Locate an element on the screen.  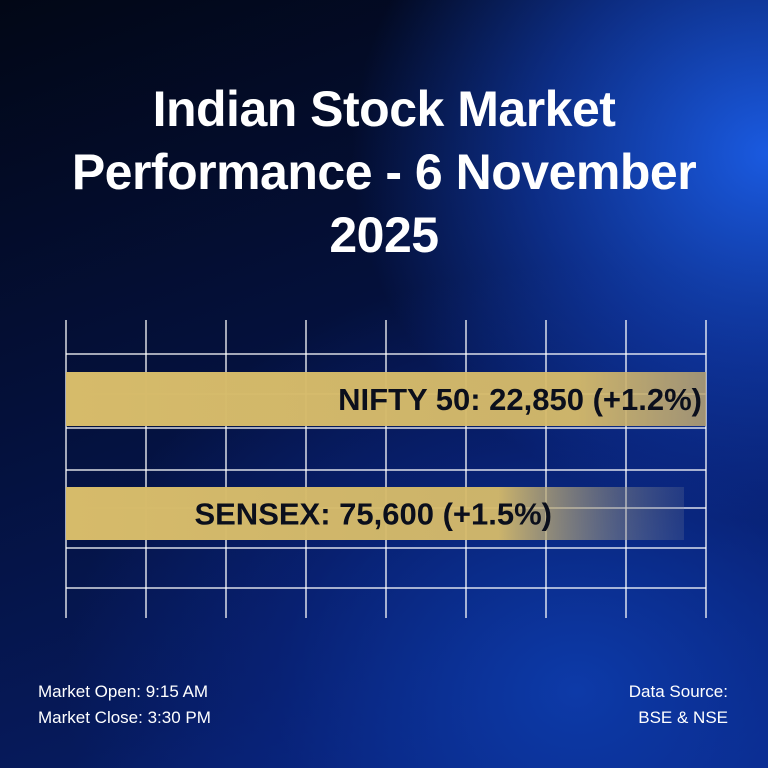
market-close-text: Market Close: 3:30 PM is located at coordinates (124, 717).